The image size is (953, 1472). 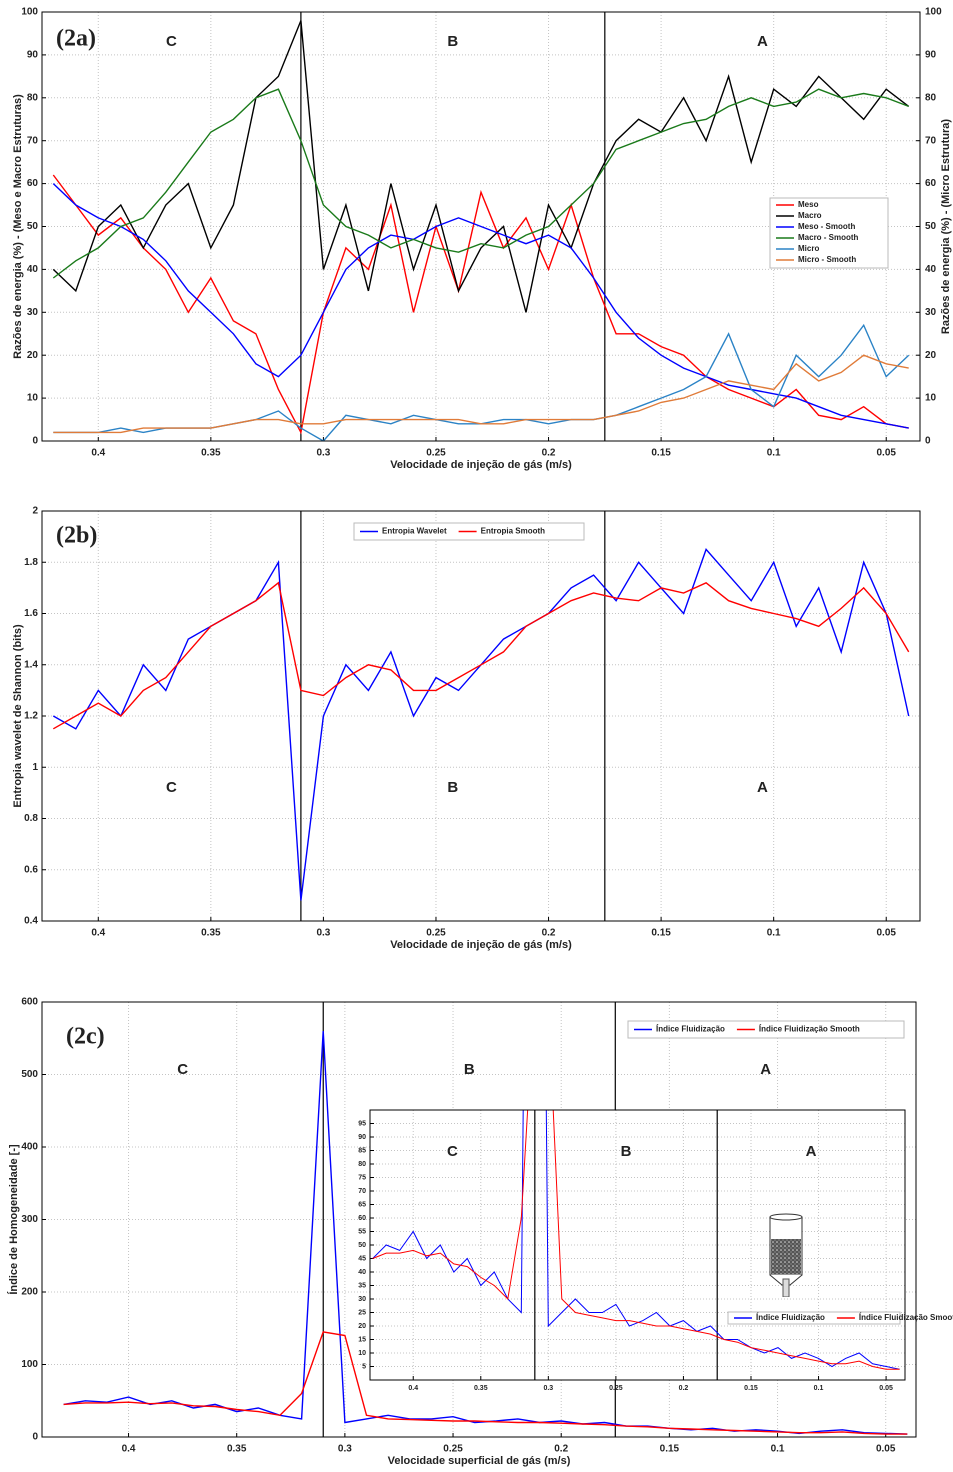 I want to click on legend-label: Índice Fluidização, so click(x=690, y=1029).